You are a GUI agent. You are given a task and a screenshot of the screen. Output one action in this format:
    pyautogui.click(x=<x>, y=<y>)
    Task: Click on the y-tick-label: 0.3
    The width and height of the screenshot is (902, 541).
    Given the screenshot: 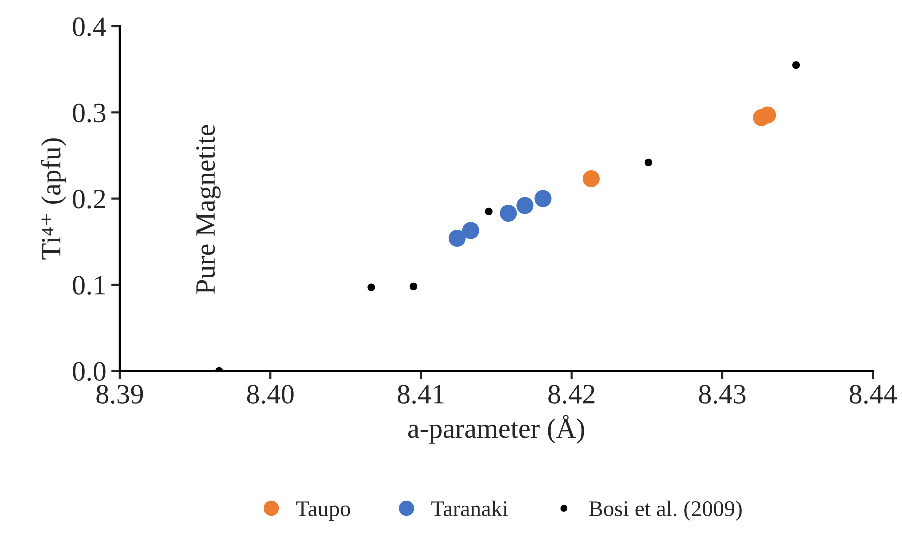 What is the action you would take?
    pyautogui.click(x=89, y=113)
    